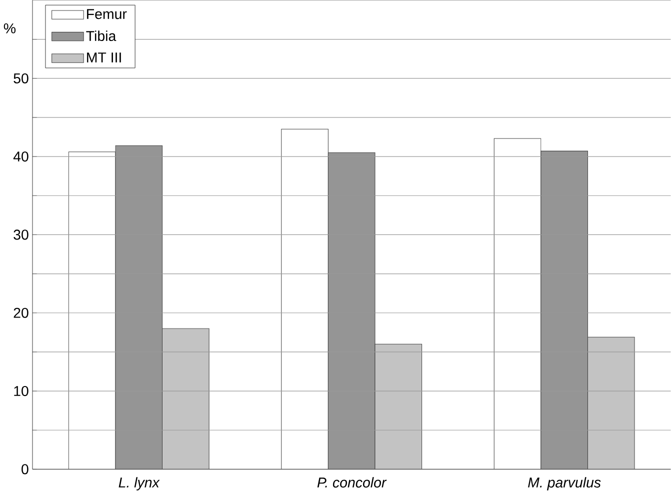  Describe the element at coordinates (107, 14) in the screenshot. I see `legend-label: Femur` at that location.